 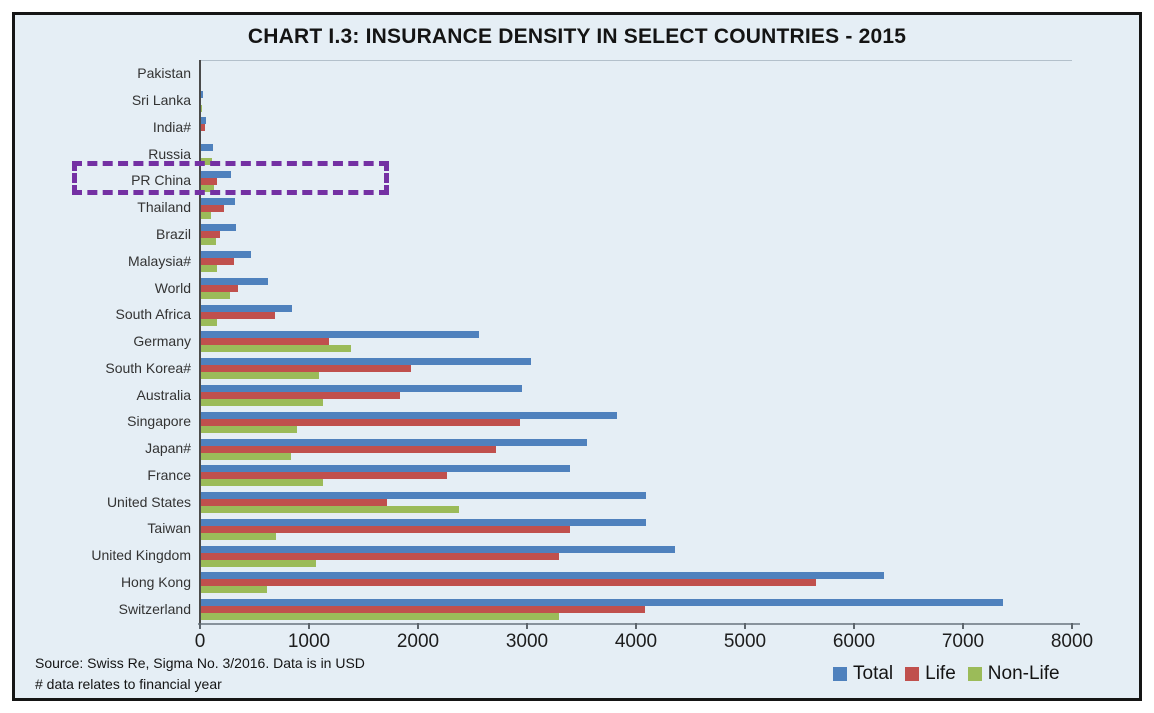 What do you see at coordinates (162, 341) in the screenshot?
I see `category-label: Germany` at bounding box center [162, 341].